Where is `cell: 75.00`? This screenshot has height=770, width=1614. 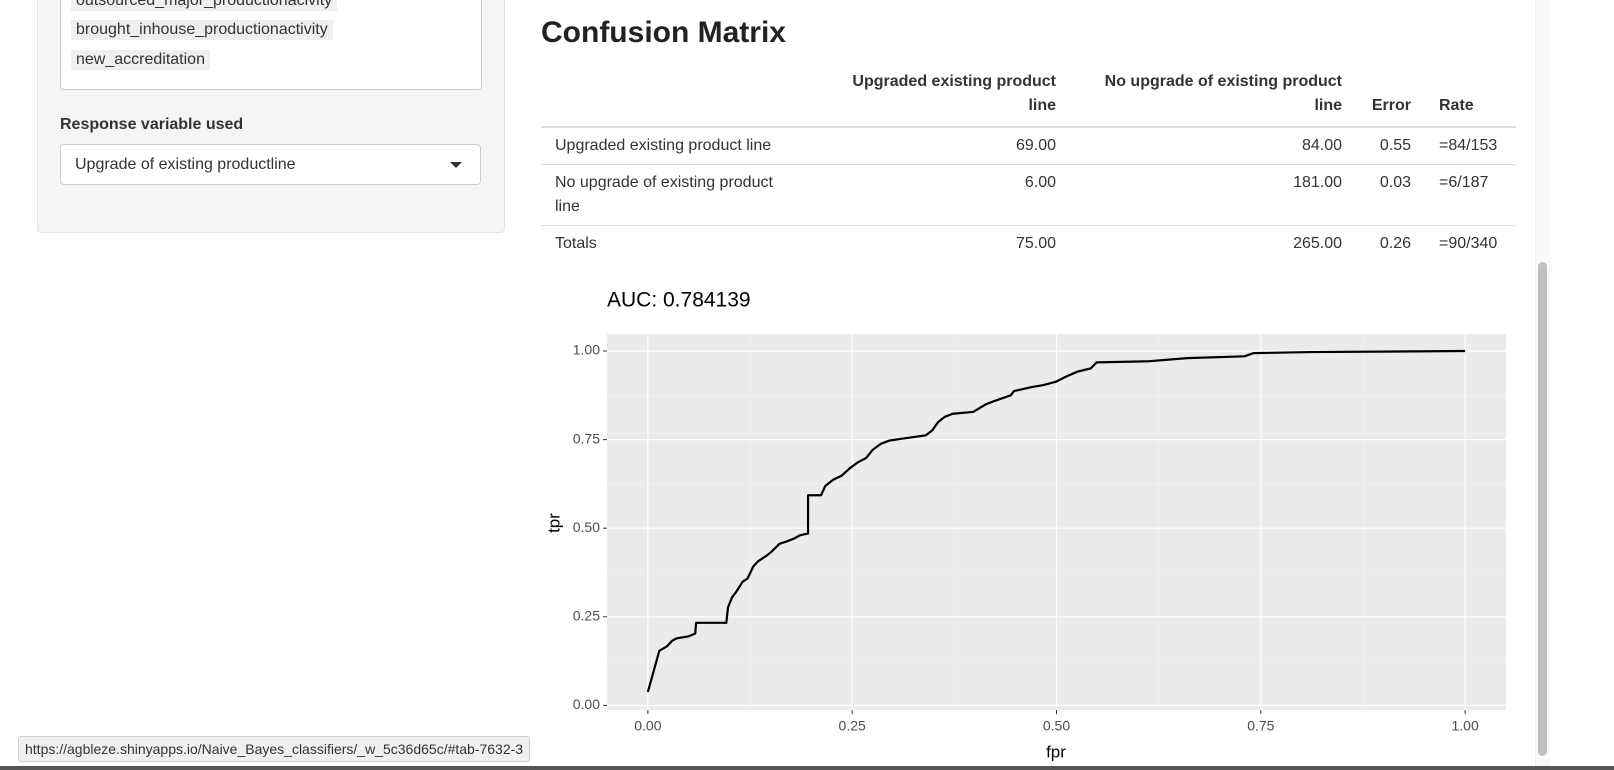
cell: 75.00 is located at coordinates (940, 243).